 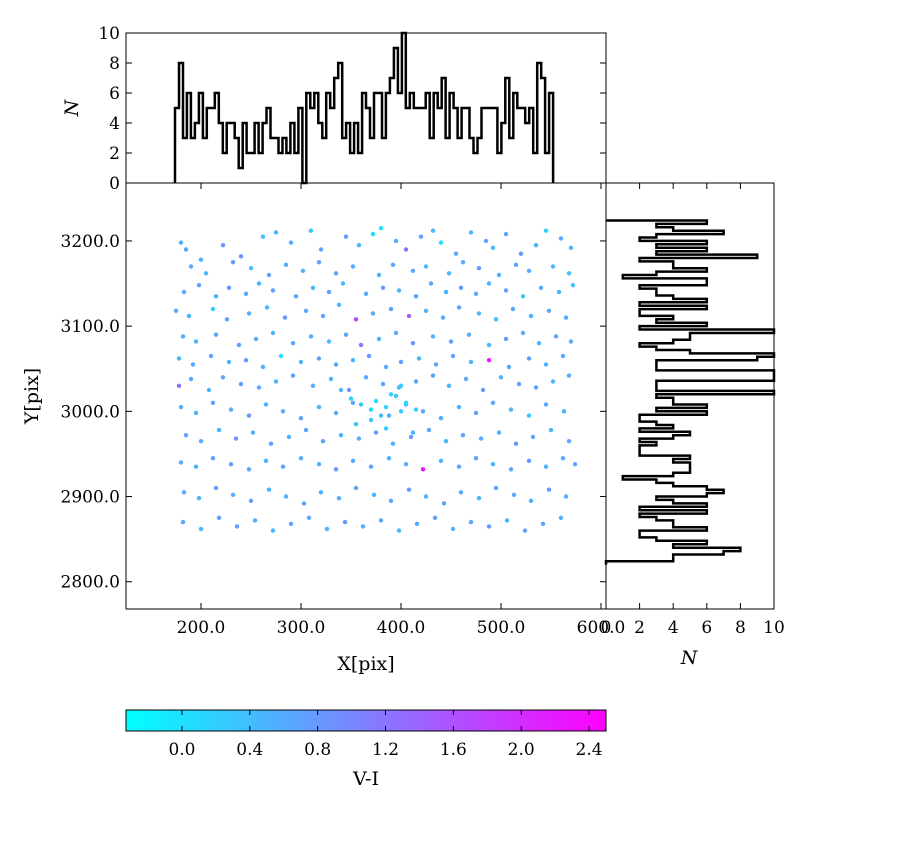 What do you see at coordinates (366, 720) in the screenshot?
I see `colorbar-gradient` at bounding box center [366, 720].